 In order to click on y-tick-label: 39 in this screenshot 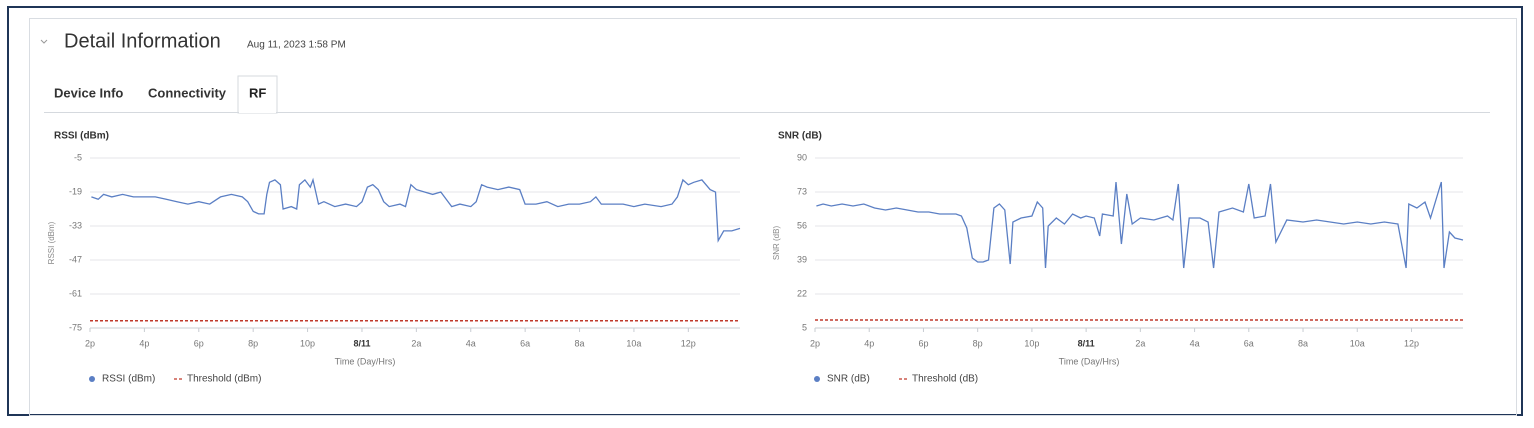, I will do `click(802, 259)`.